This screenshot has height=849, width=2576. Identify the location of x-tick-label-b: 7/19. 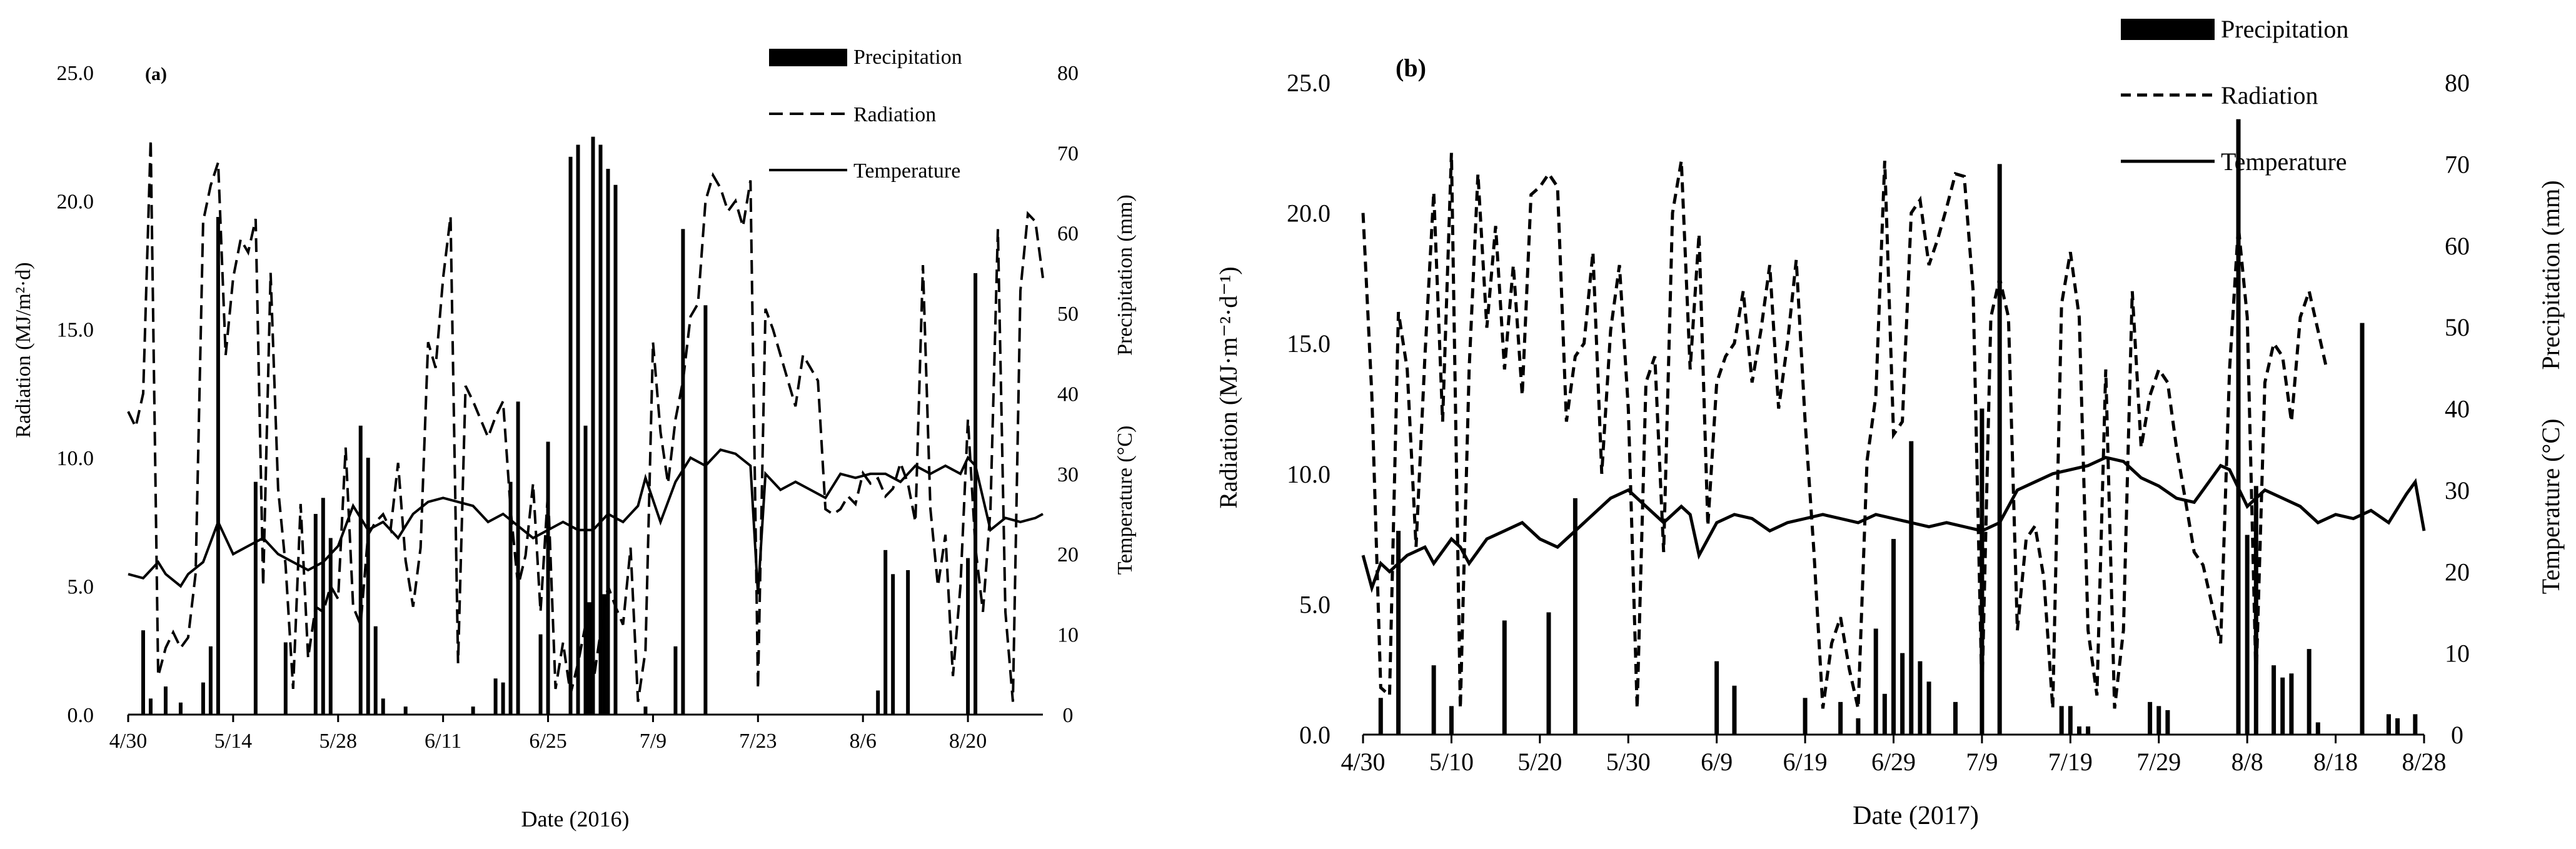
(2070, 762).